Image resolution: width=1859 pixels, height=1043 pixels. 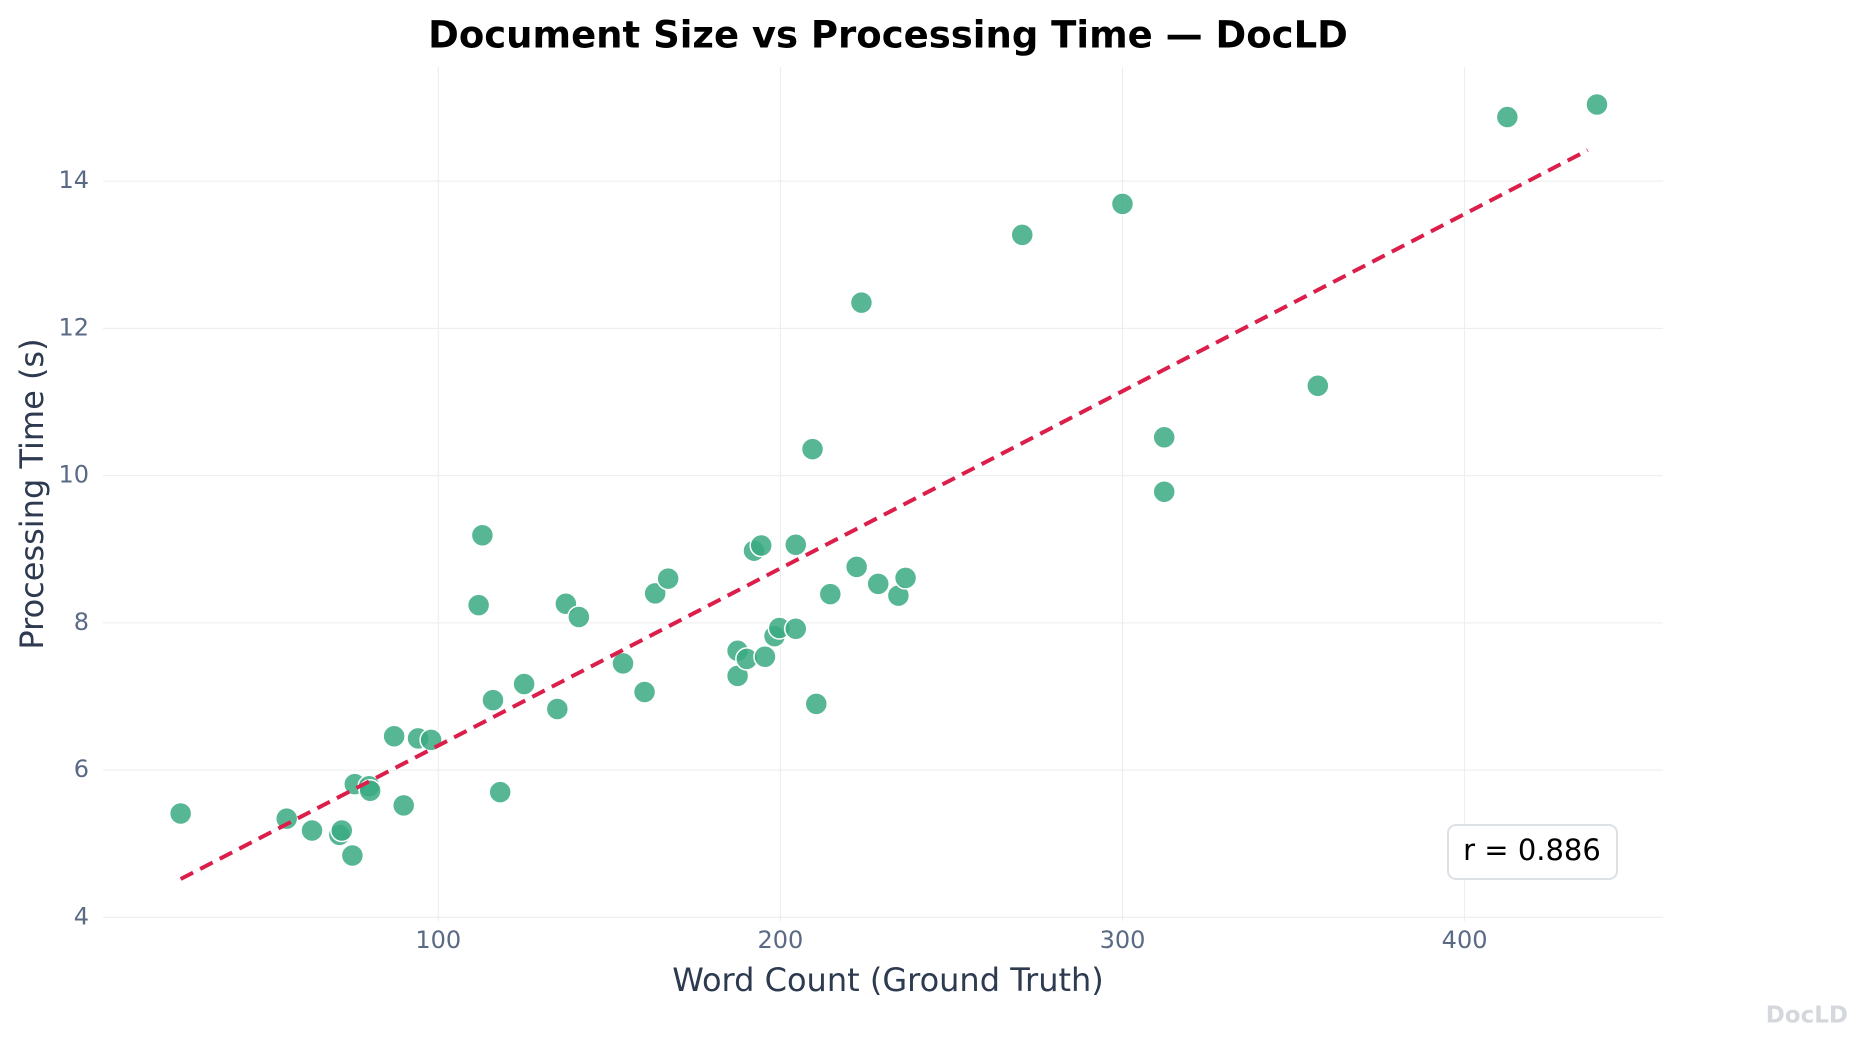 I want to click on y-tick-label: 10, so click(x=73, y=475).